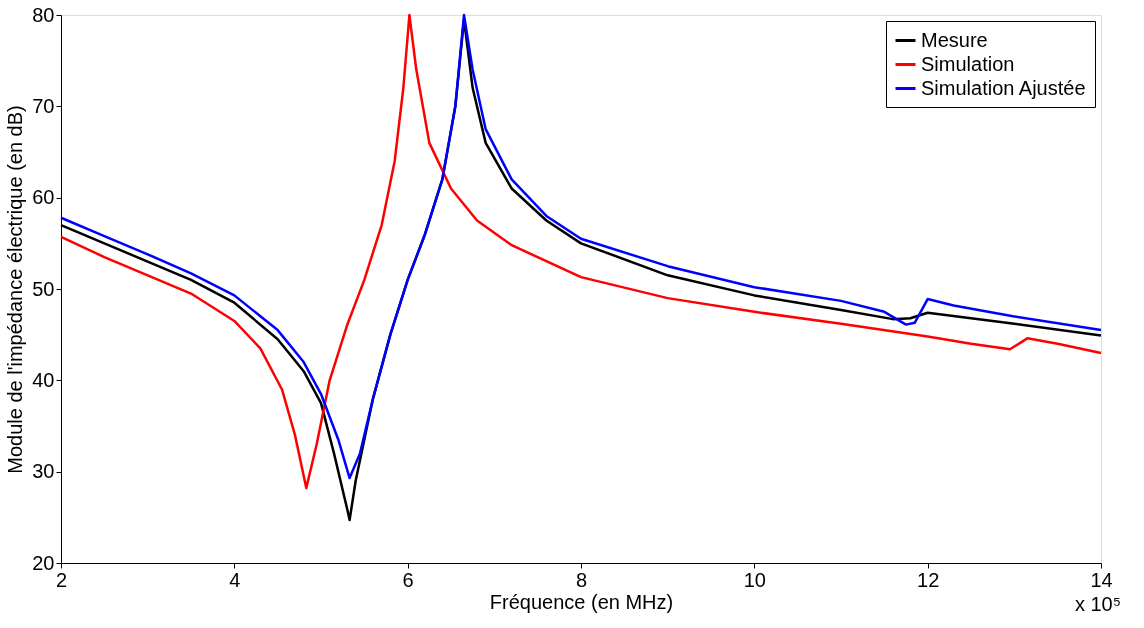  Describe the element at coordinates (581, 579) in the screenshot. I see `x-tick-label: 8` at that location.